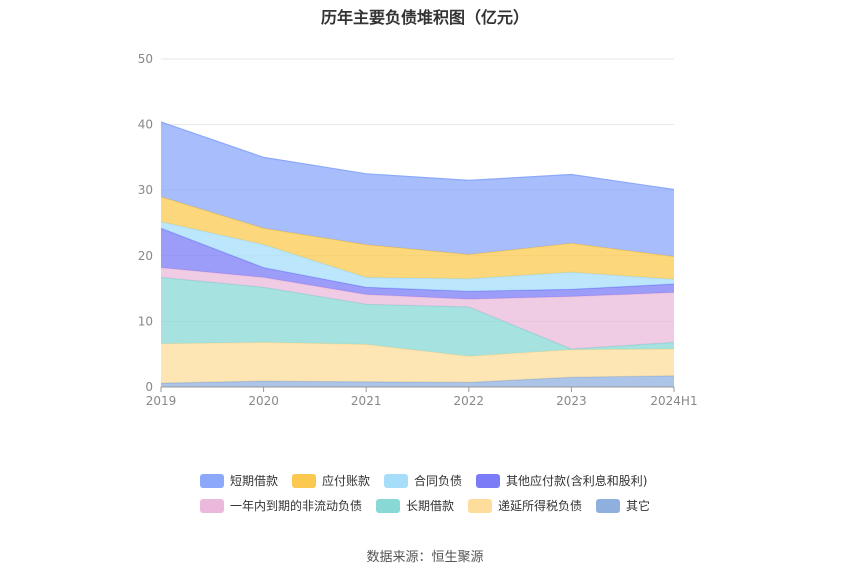 Image resolution: width=850 pixels, height=575 pixels. Describe the element at coordinates (161, 401) in the screenshot. I see `x-tick-label: 2019` at that location.